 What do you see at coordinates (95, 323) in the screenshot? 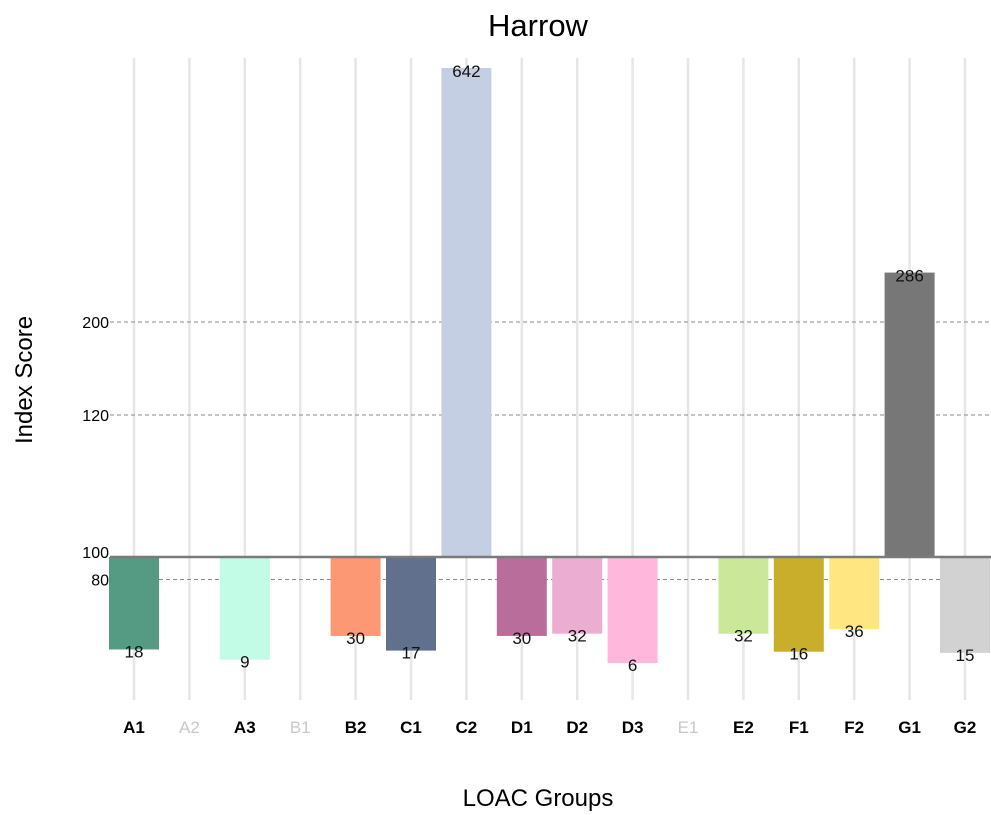
I see `y-tick-200: 200` at bounding box center [95, 323].